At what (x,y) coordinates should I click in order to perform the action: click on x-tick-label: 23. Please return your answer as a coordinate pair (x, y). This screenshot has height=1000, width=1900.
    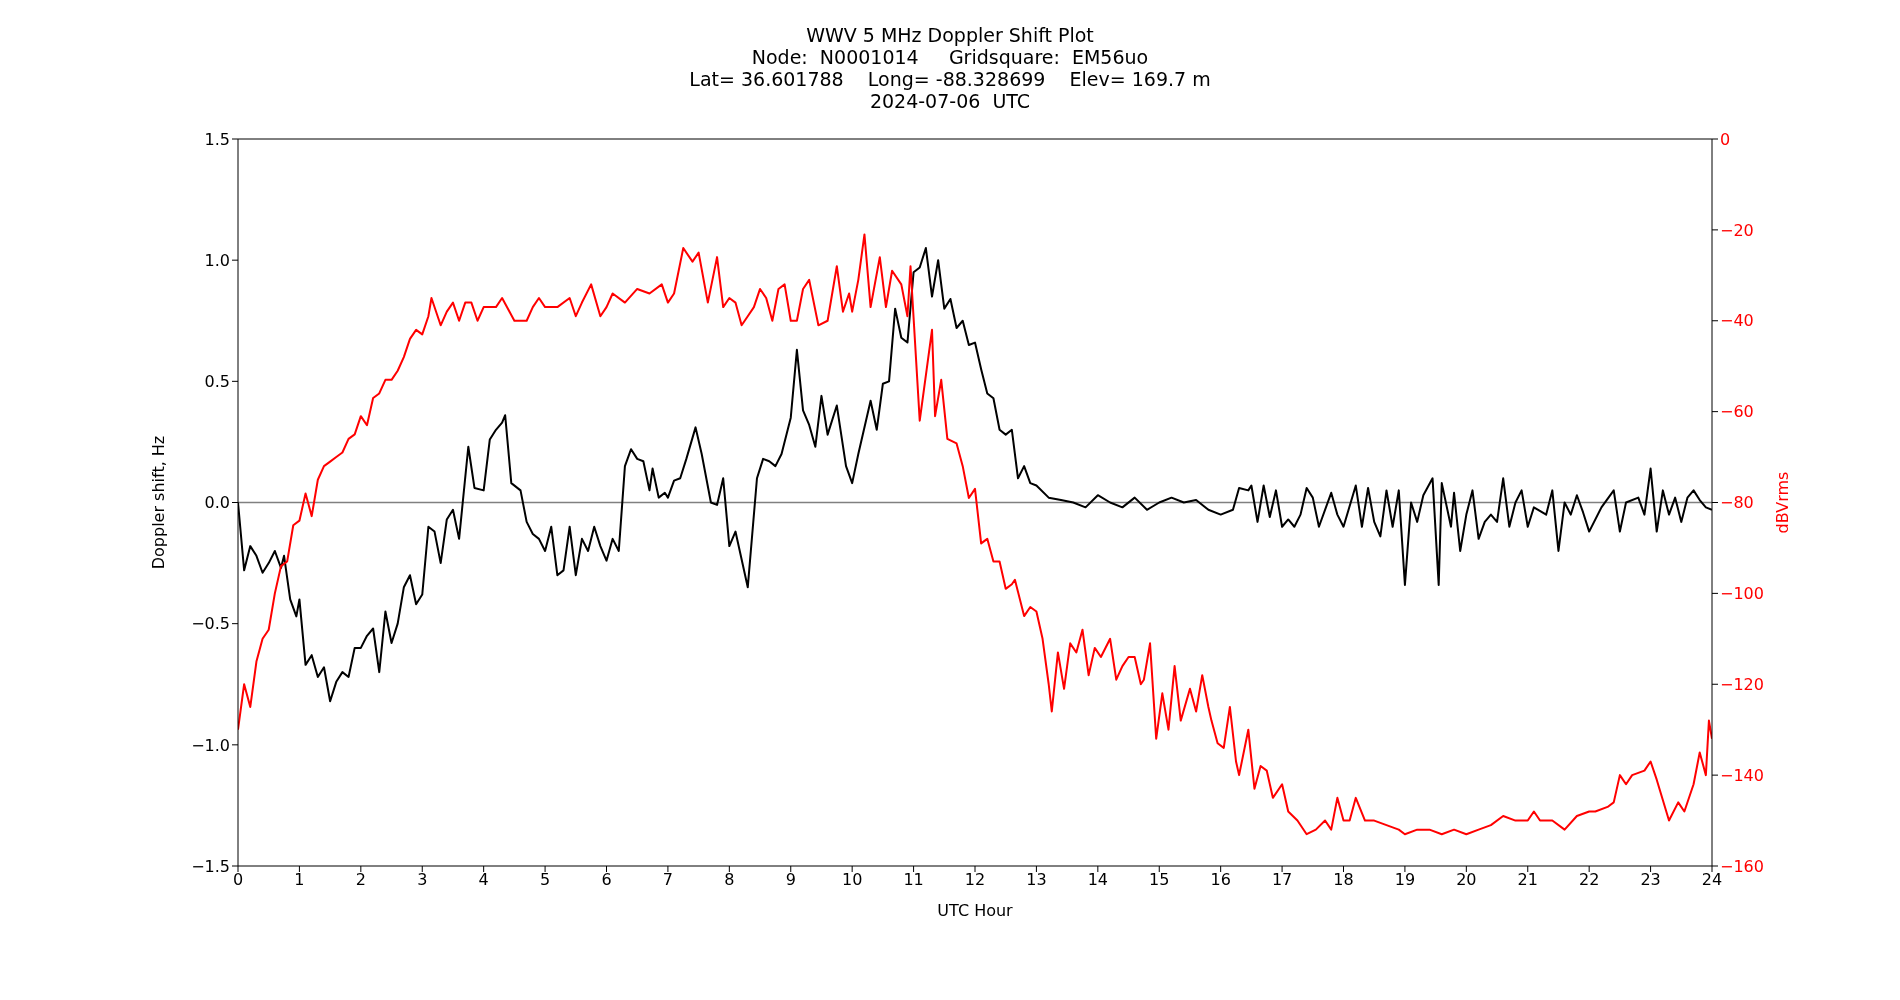
    Looking at the image, I should click on (1650, 880).